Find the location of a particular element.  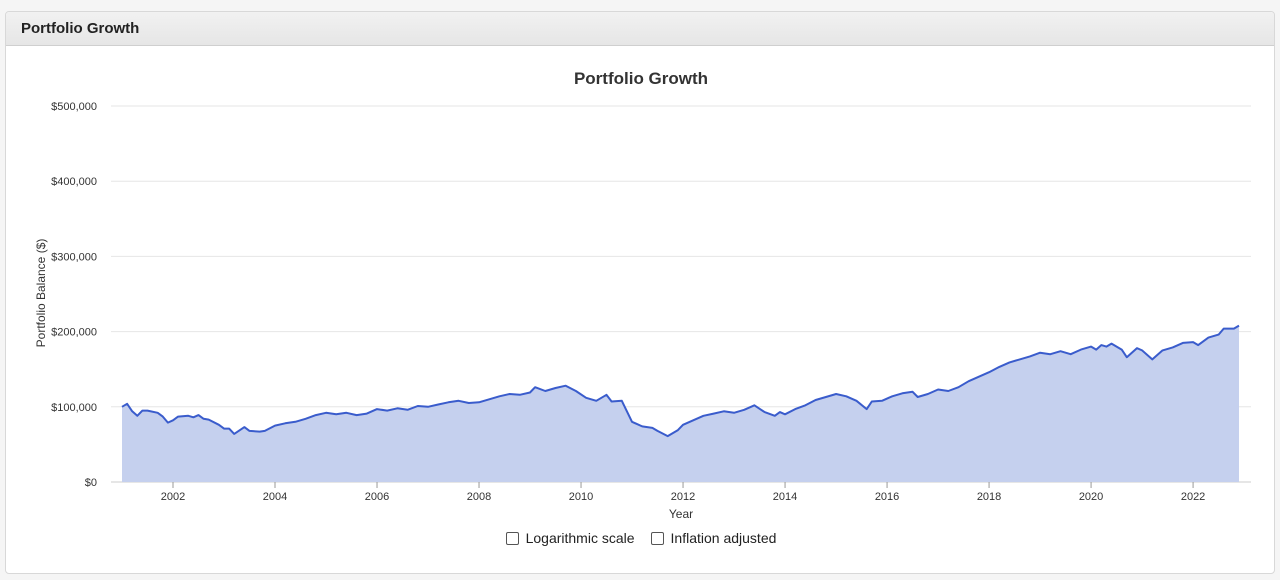

logarithmic-scale-label: Logarithmic scale is located at coordinates (580, 538).